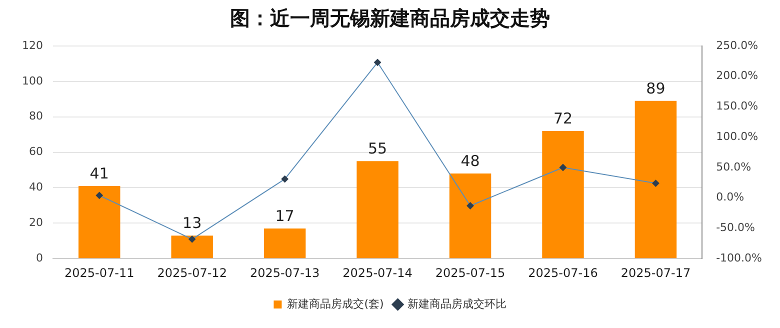  What do you see at coordinates (737, 136) in the screenshot?
I see `y2-tick-label: 100.0%` at bounding box center [737, 136].